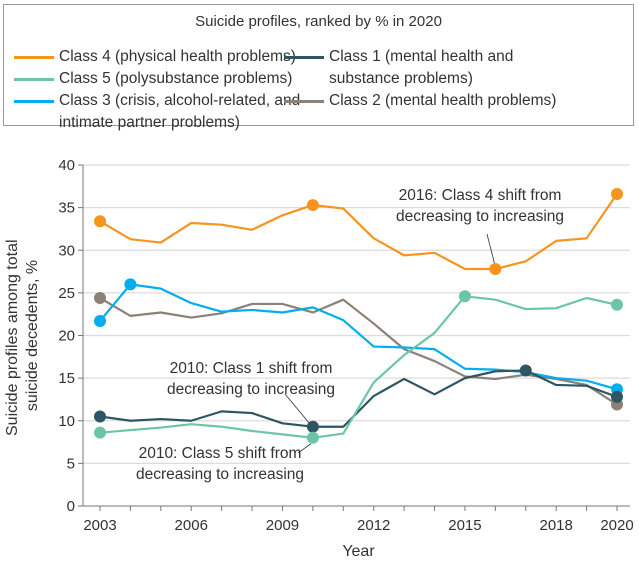  What do you see at coordinates (66, 208) in the screenshot?
I see `y-tick-label: 35` at bounding box center [66, 208].